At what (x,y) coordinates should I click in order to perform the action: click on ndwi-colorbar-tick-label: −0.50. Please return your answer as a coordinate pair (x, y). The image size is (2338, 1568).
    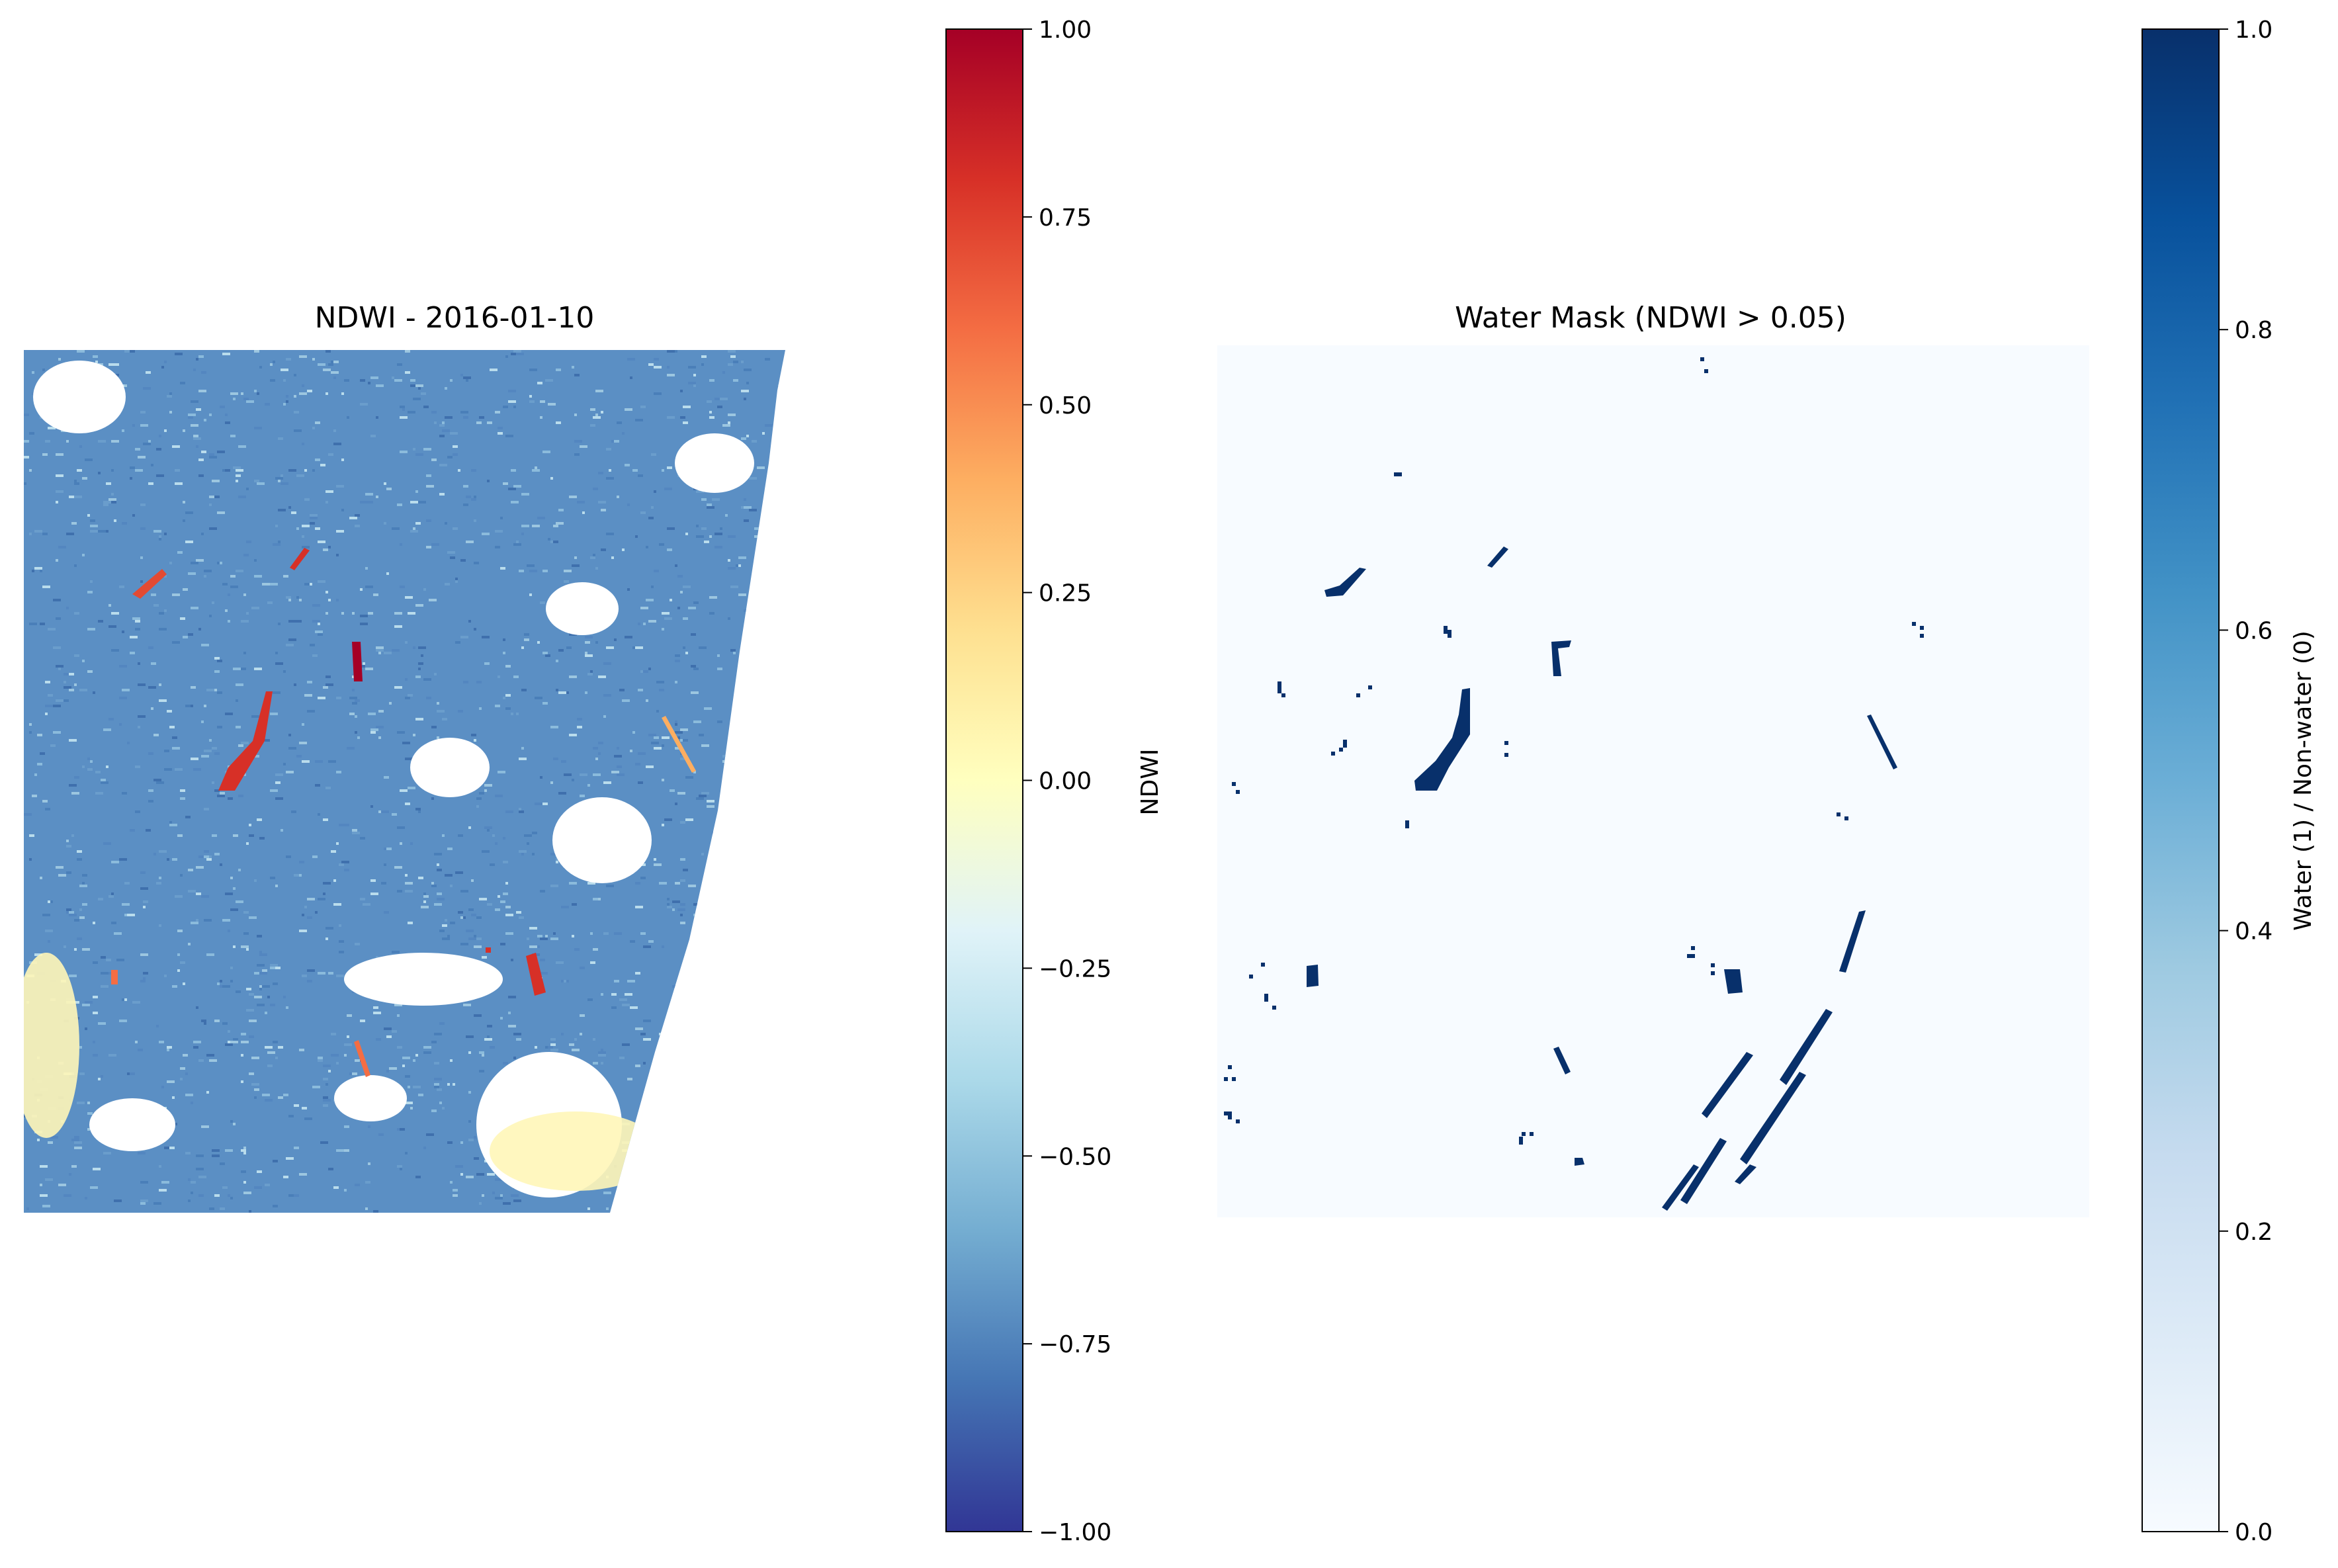
    Looking at the image, I should click on (1075, 1157).